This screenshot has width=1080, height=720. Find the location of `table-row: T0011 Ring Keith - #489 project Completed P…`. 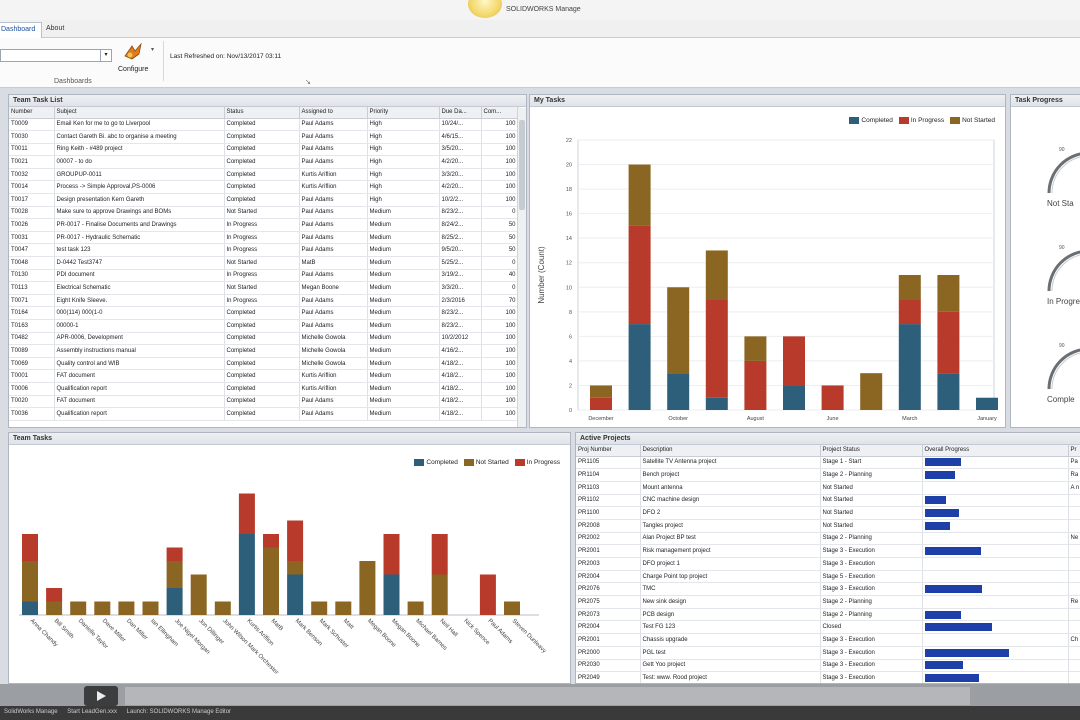

table-row: T0011 Ring Keith - #489 project Completed P… is located at coordinates (264, 150).